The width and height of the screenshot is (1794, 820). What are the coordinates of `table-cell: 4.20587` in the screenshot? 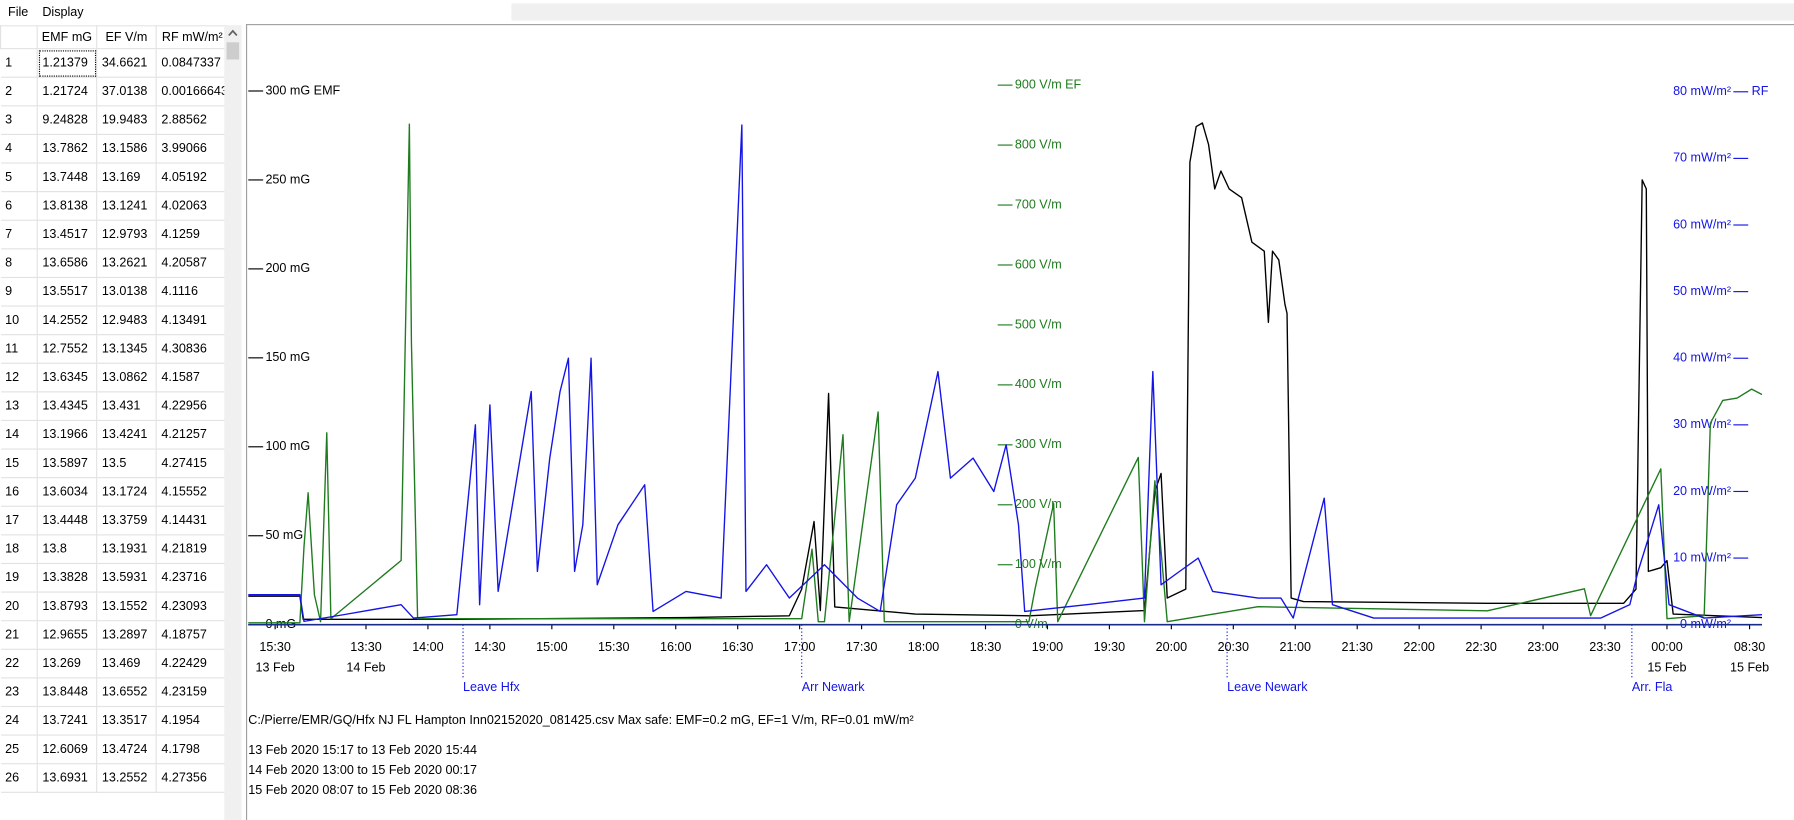 It's located at (192, 263).